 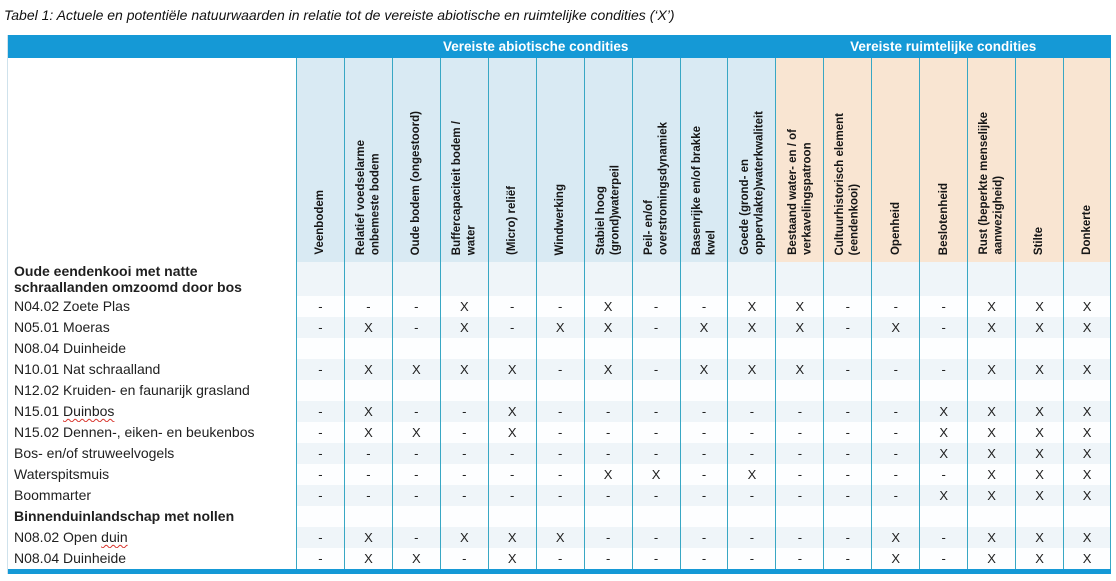 I want to click on table-row: Waterspitsmuis - - - - - - X X - X - - - - X X X, so click(x=559, y=474).